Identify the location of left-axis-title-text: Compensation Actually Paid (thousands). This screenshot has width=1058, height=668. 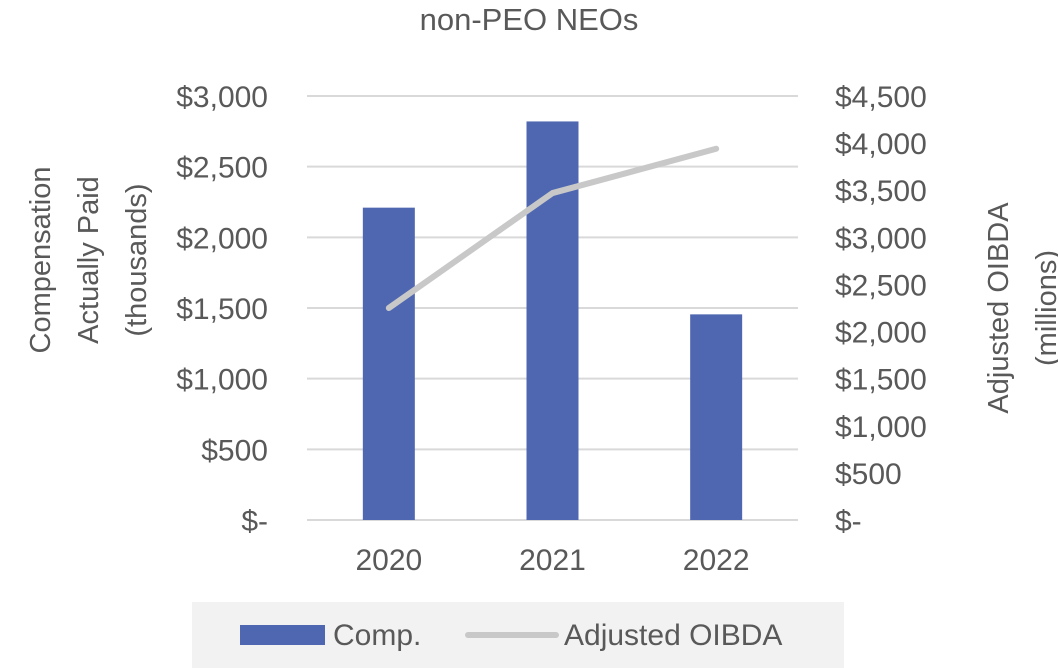
(89, 260).